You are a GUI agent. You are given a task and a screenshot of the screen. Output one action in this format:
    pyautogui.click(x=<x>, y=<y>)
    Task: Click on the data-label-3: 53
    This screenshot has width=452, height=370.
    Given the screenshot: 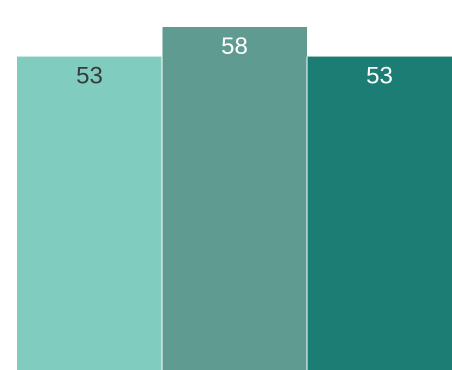 What is the action you would take?
    pyautogui.click(x=379, y=76)
    